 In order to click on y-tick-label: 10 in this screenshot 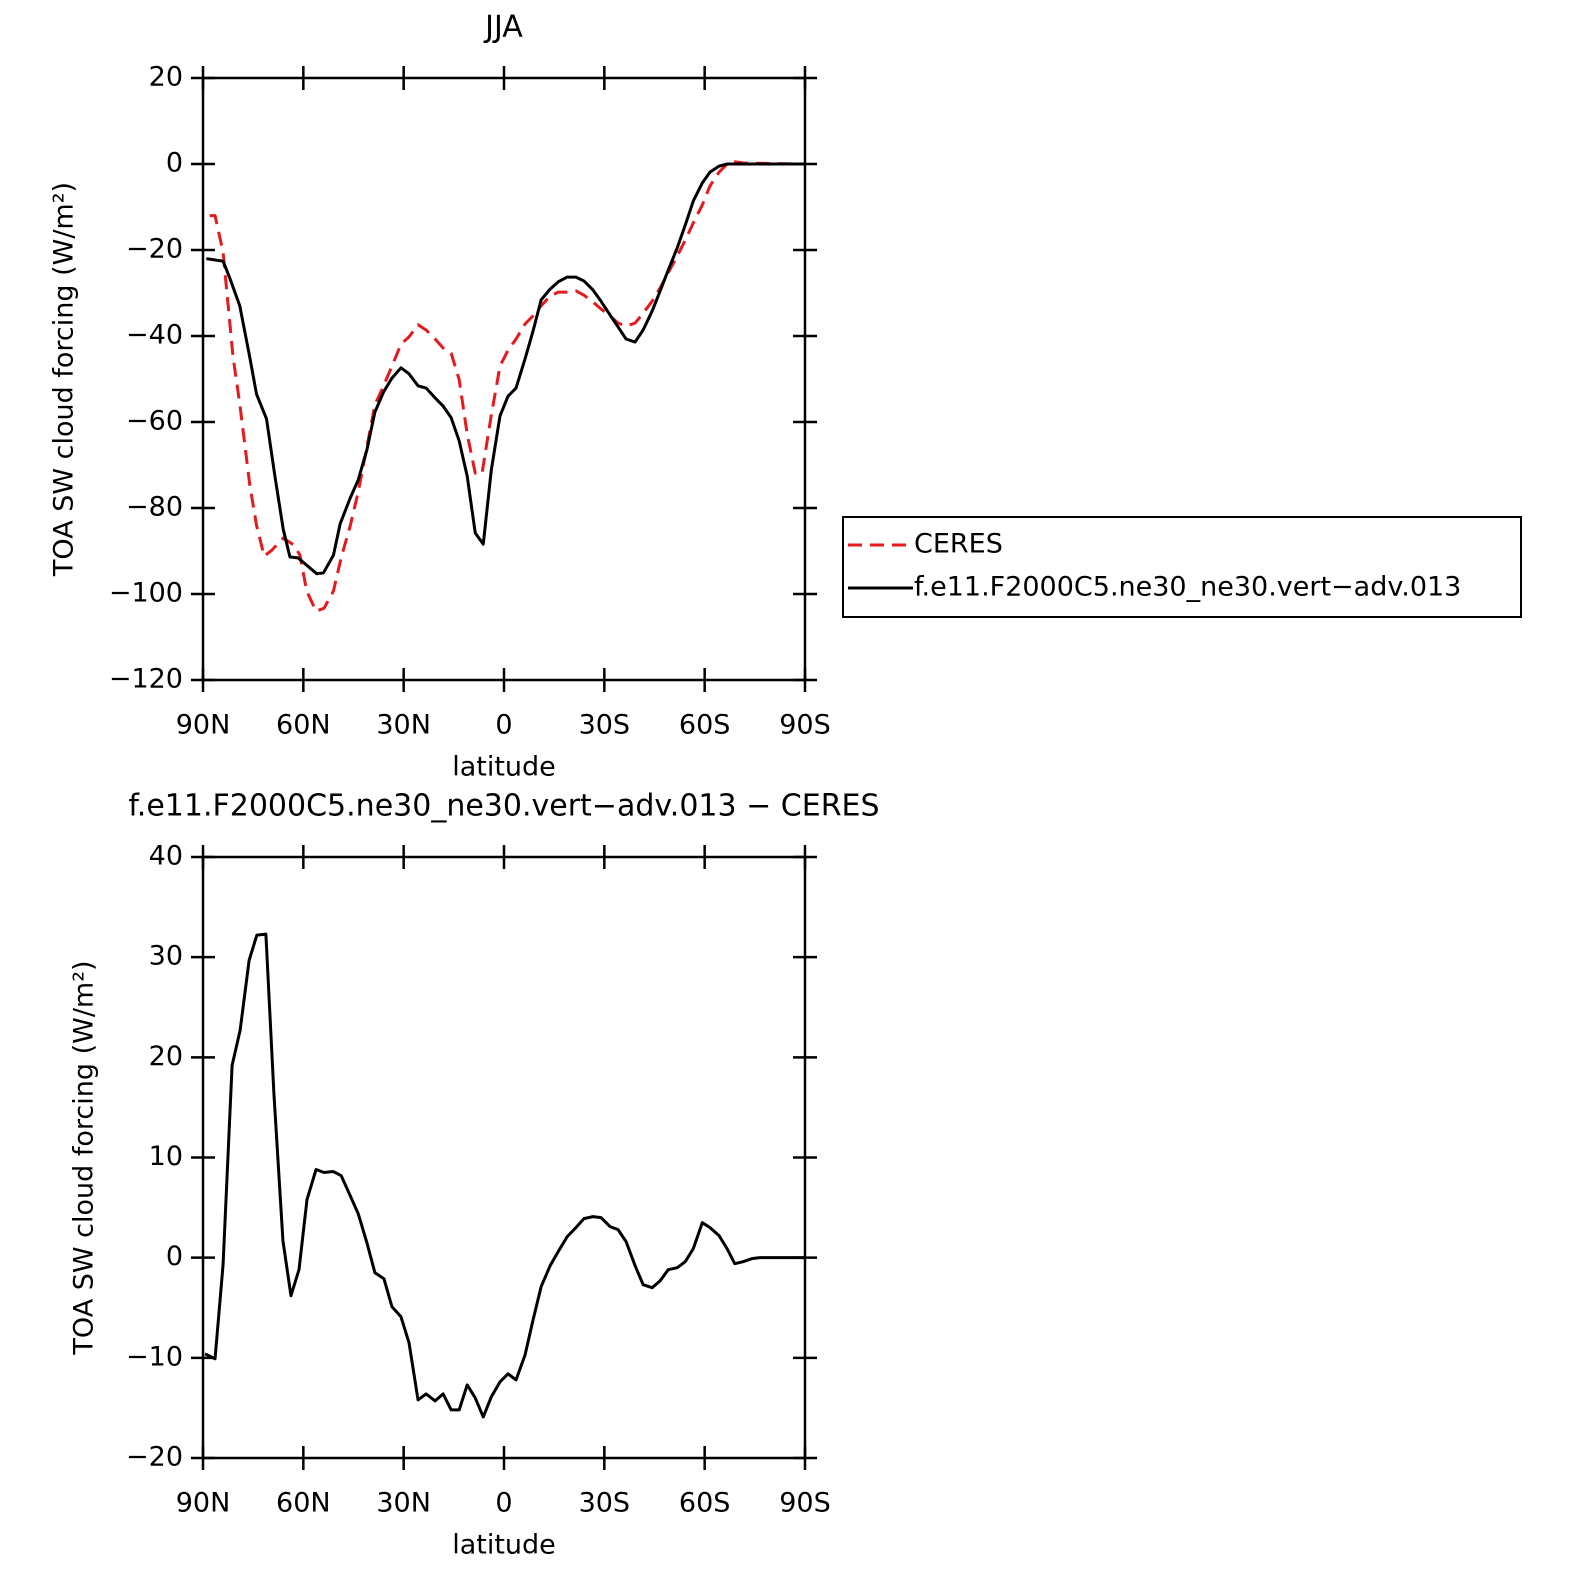, I will do `click(166, 1156)`.